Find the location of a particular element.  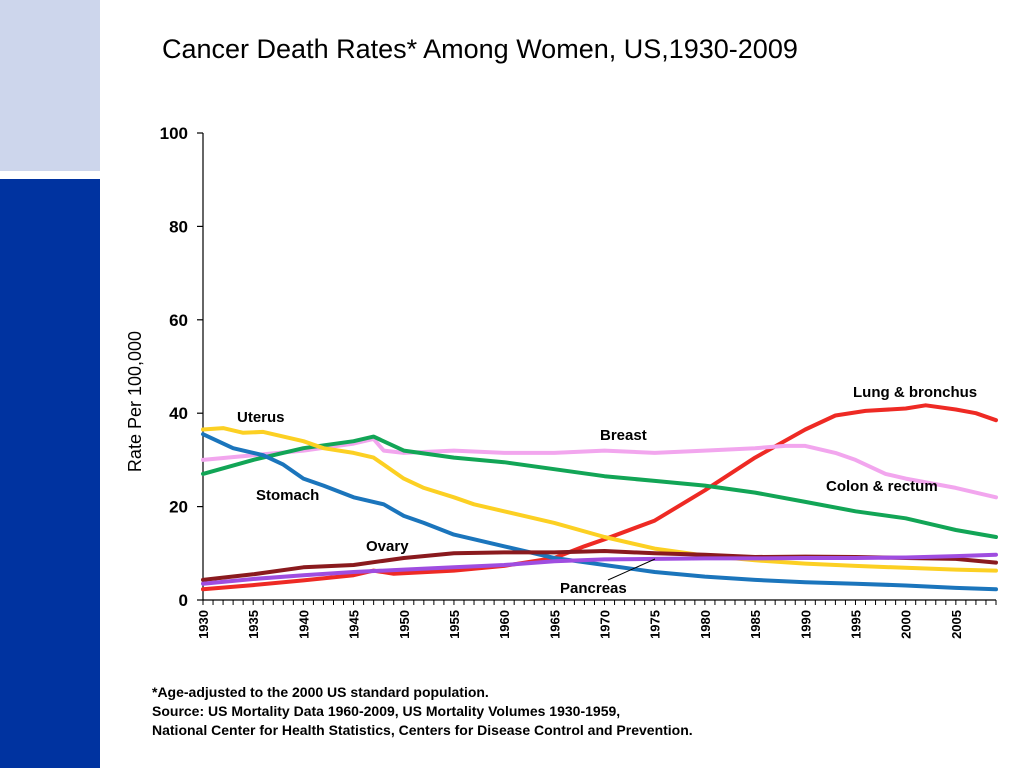

series-line-uterus is located at coordinates (599, 499).